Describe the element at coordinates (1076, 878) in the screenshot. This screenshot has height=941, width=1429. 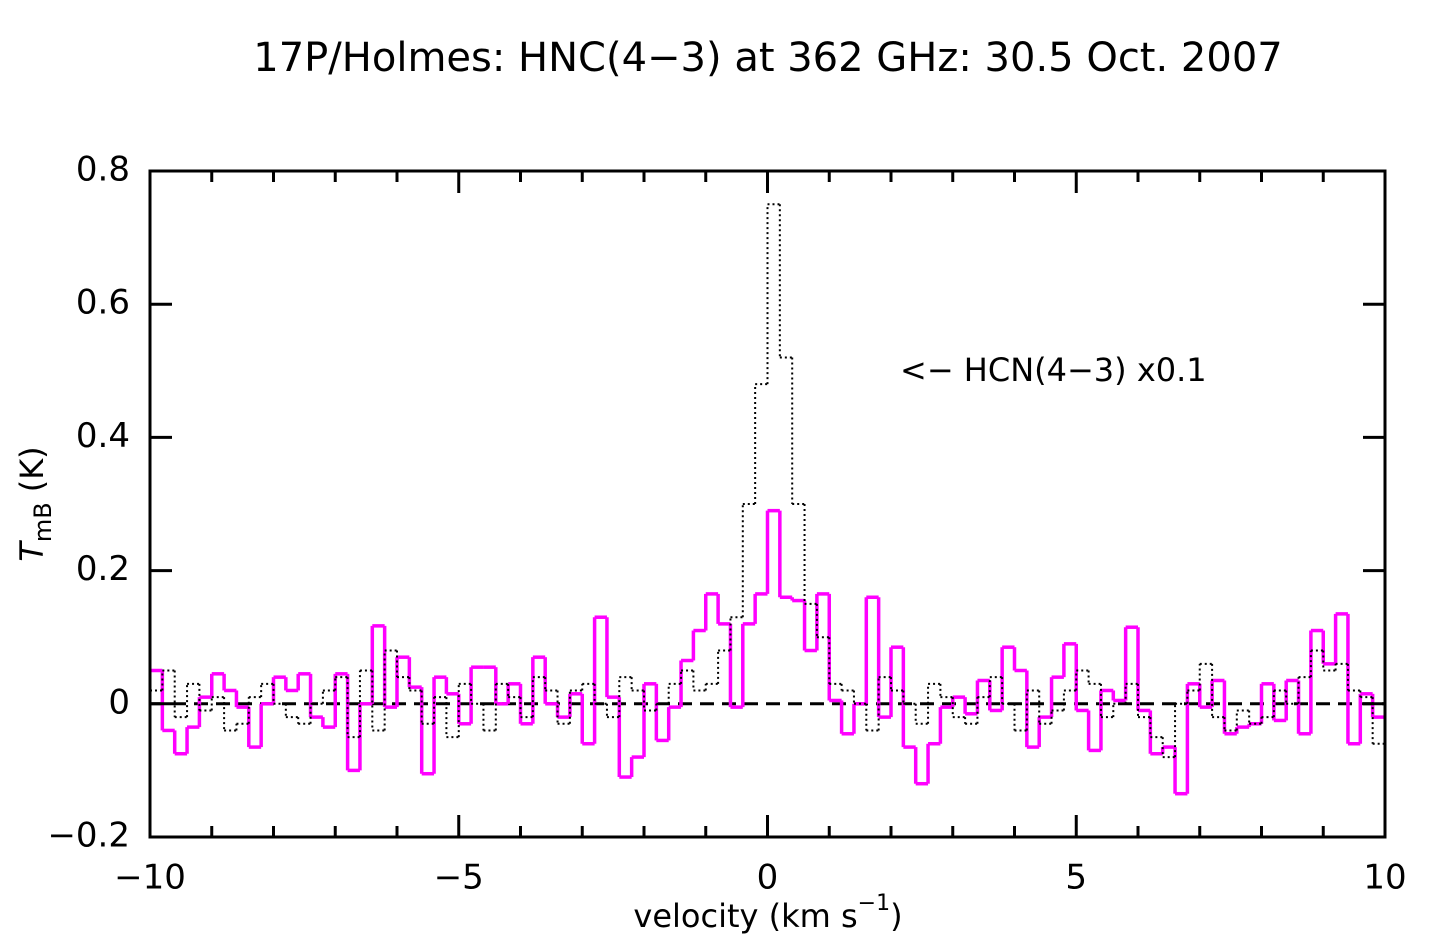
I see `x-tick-label: 5` at that location.